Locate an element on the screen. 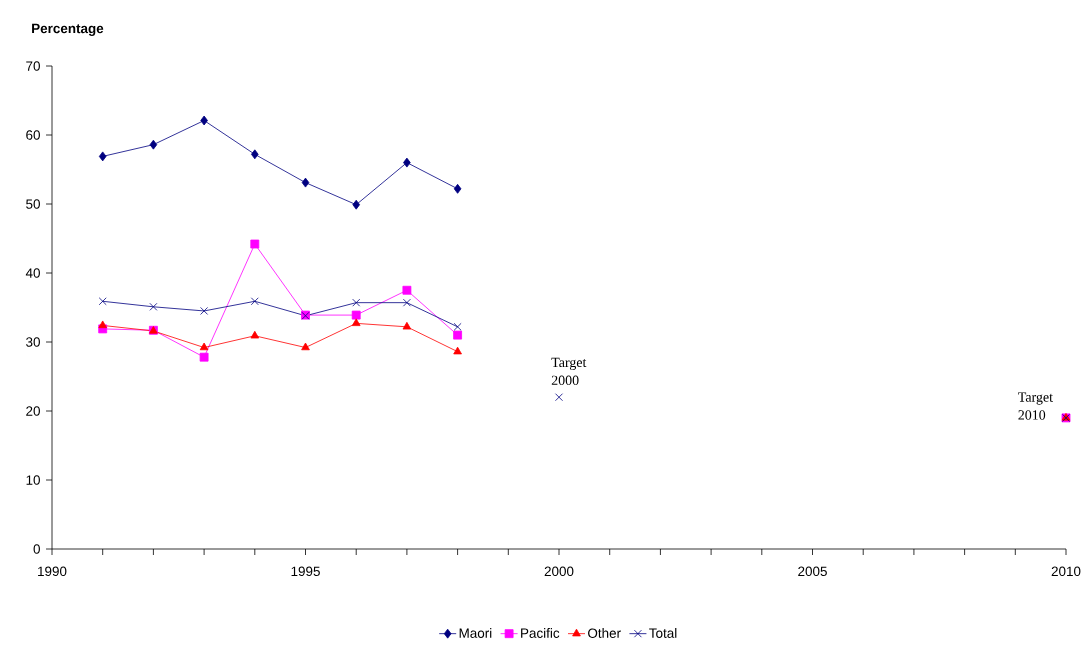 The height and width of the screenshot is (652, 1090). x-tick-label: 2000 is located at coordinates (559, 571).